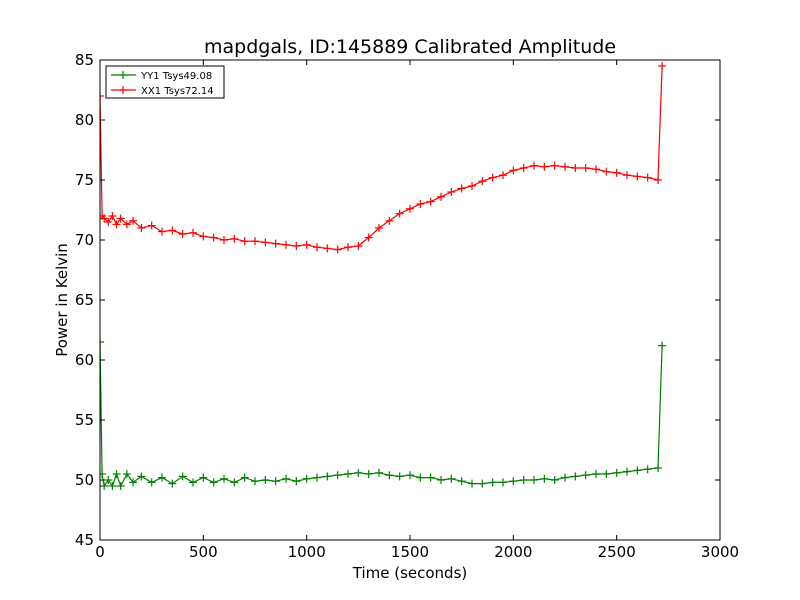  Describe the element at coordinates (720, 552) in the screenshot. I see `x-tick-label: 3000` at that location.